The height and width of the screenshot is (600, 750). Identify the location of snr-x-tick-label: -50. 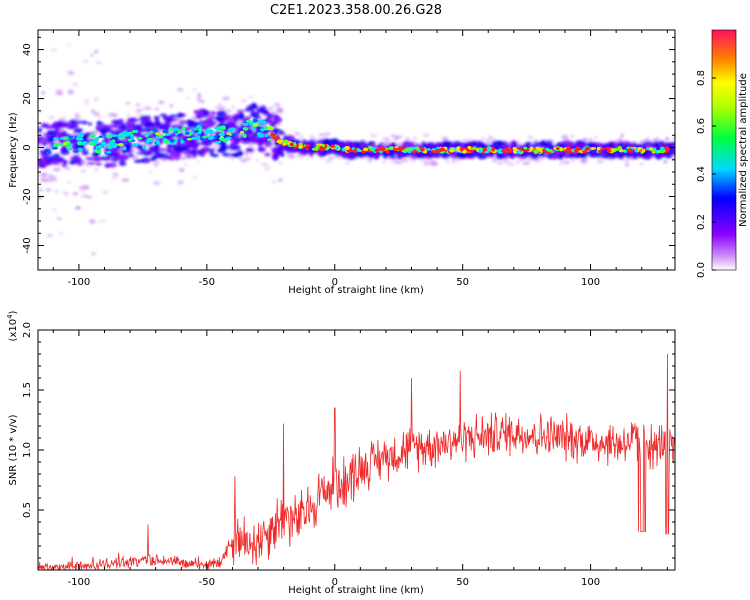
(207, 582).